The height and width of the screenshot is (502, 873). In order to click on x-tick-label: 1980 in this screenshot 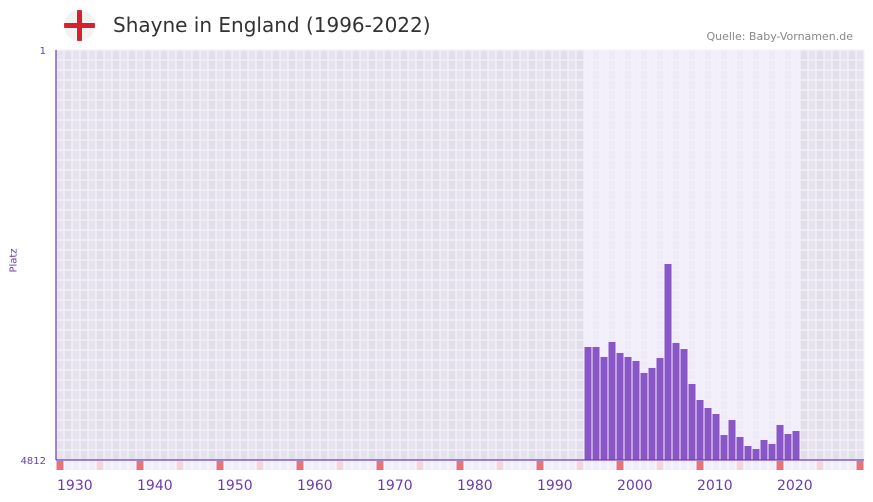, I will do `click(475, 486)`.